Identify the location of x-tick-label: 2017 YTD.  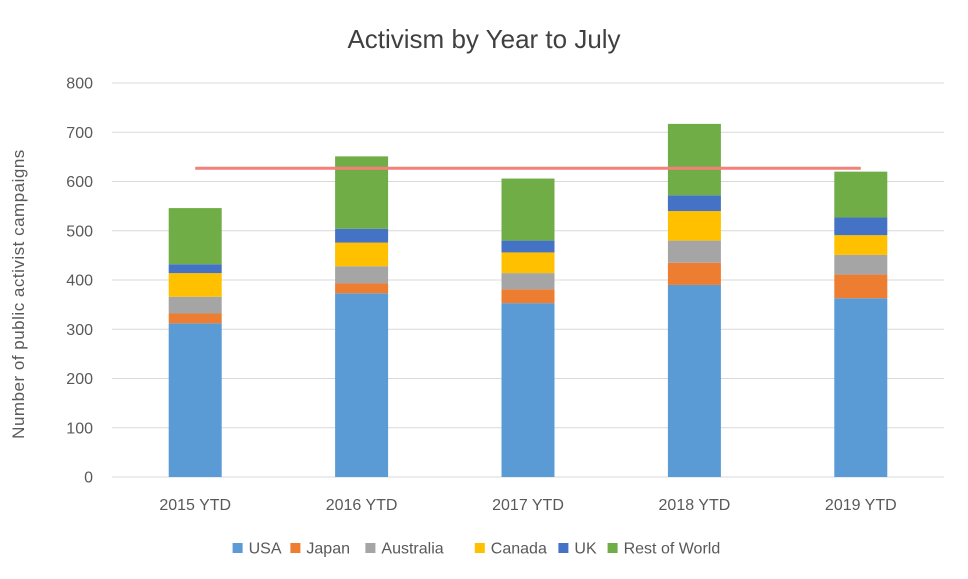
(528, 505).